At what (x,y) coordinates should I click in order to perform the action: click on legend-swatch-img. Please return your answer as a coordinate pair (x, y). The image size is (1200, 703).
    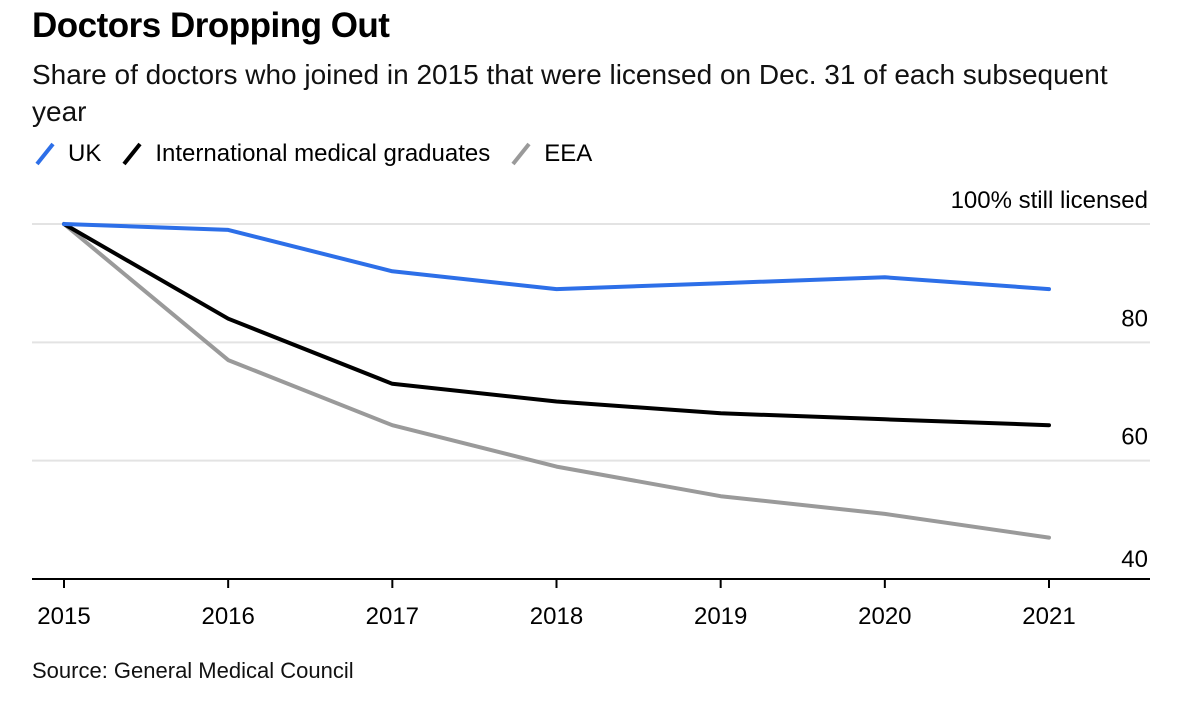
    Looking at the image, I should click on (132, 154).